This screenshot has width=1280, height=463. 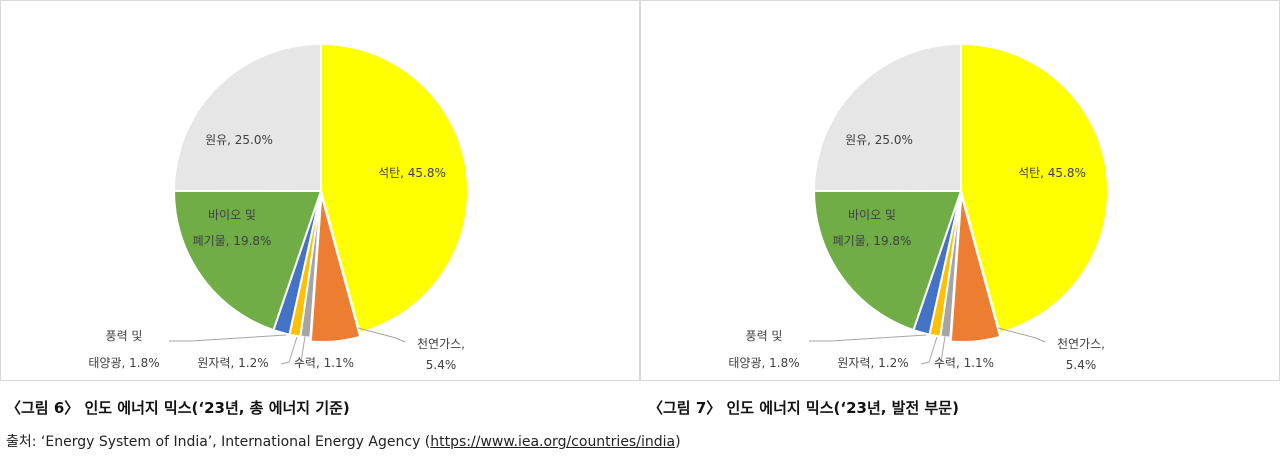 What do you see at coordinates (1081, 343) in the screenshot?
I see `data-label-natural-gas-1-right: 천연가스,` at bounding box center [1081, 343].